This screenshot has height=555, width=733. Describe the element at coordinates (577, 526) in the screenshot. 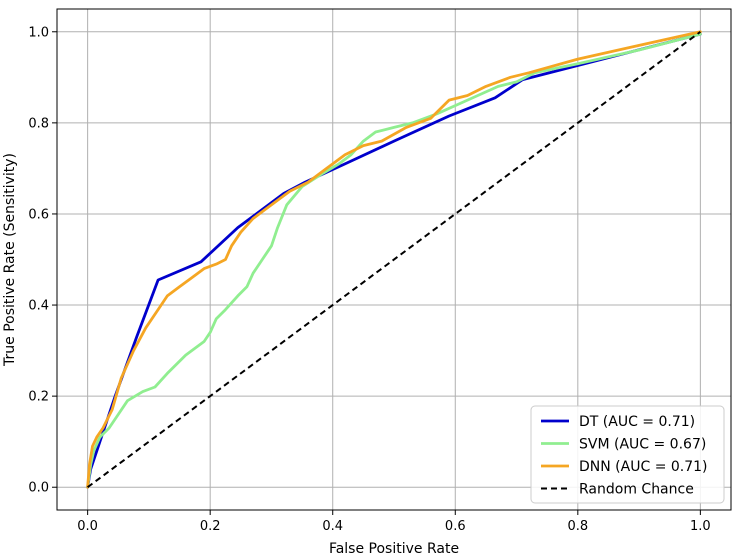

I see `x-tick-label: 0.8` at that location.